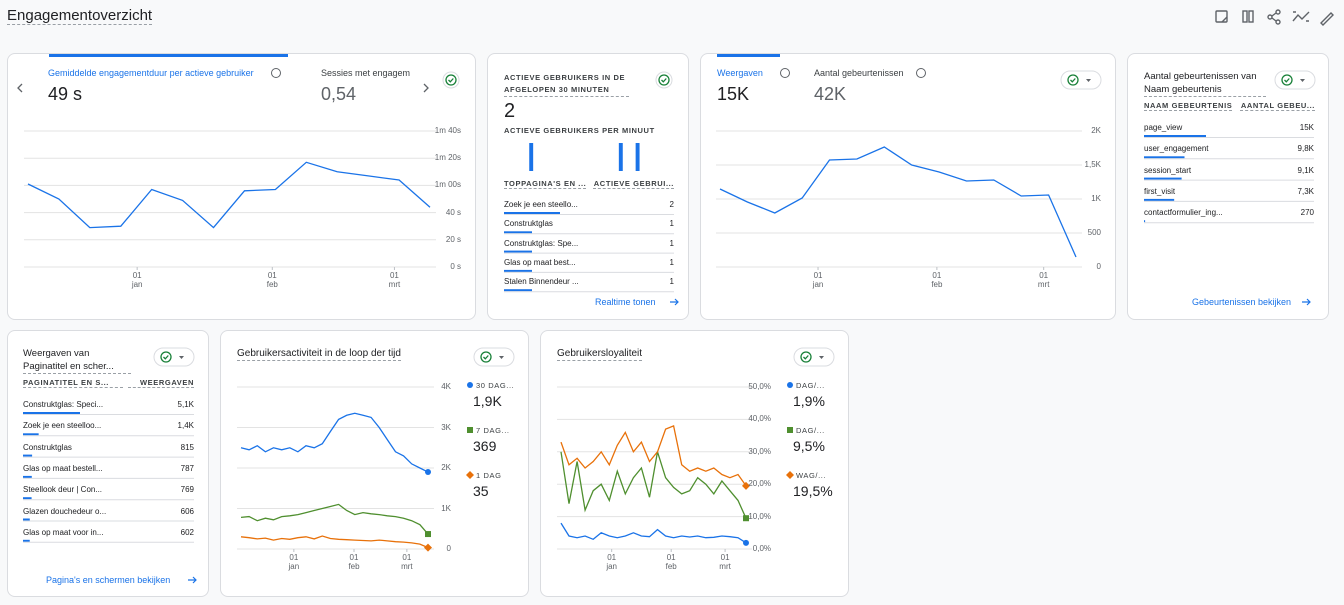 This screenshot has height=605, width=1344. I want to click on y-tick-label: 500, so click(1094, 232).